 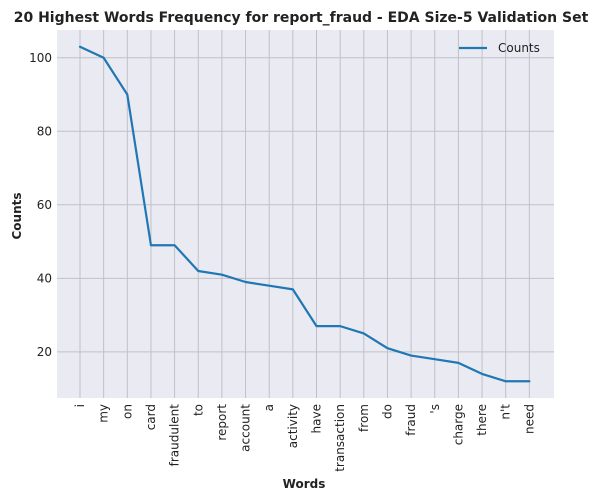 What do you see at coordinates (17, 215) in the screenshot?
I see `y-axis-label: Counts` at bounding box center [17, 215].